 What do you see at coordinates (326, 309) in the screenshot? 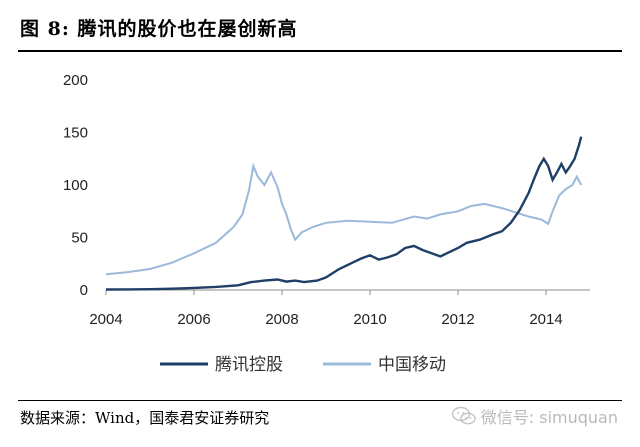
I see `x-axis-ticks: 2004 2006 2008 2010 2012 2014` at bounding box center [326, 309].